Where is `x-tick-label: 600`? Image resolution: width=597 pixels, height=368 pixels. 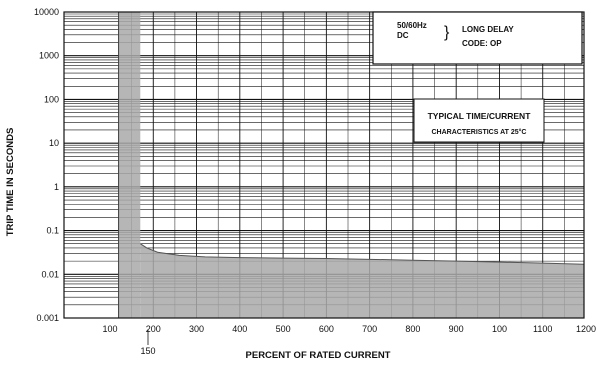 x-tick-label: 600 is located at coordinates (326, 329).